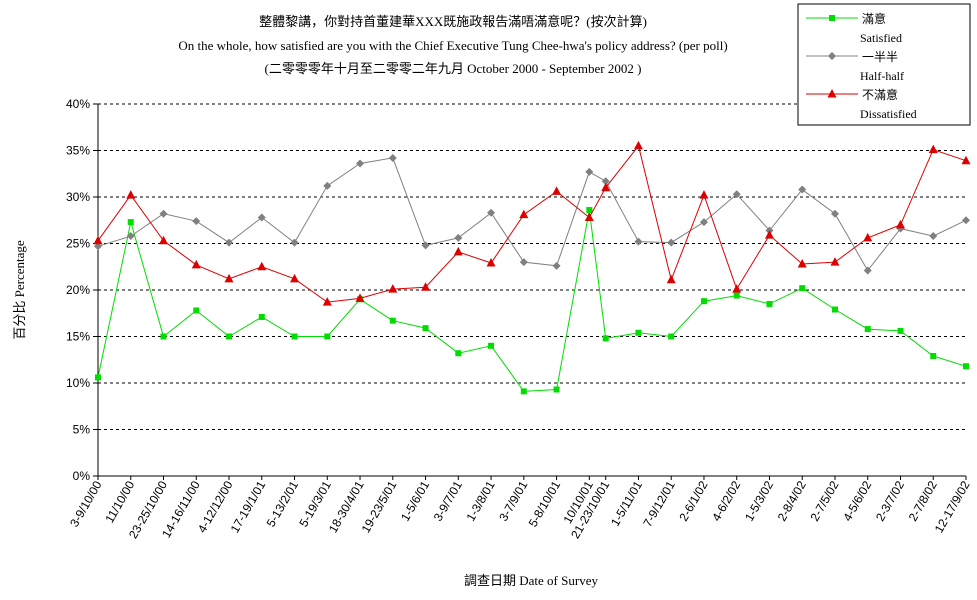 The image size is (977, 600). Describe the element at coordinates (824, 500) in the screenshot. I see `x-tick-label: 2-7/5/02` at that location.